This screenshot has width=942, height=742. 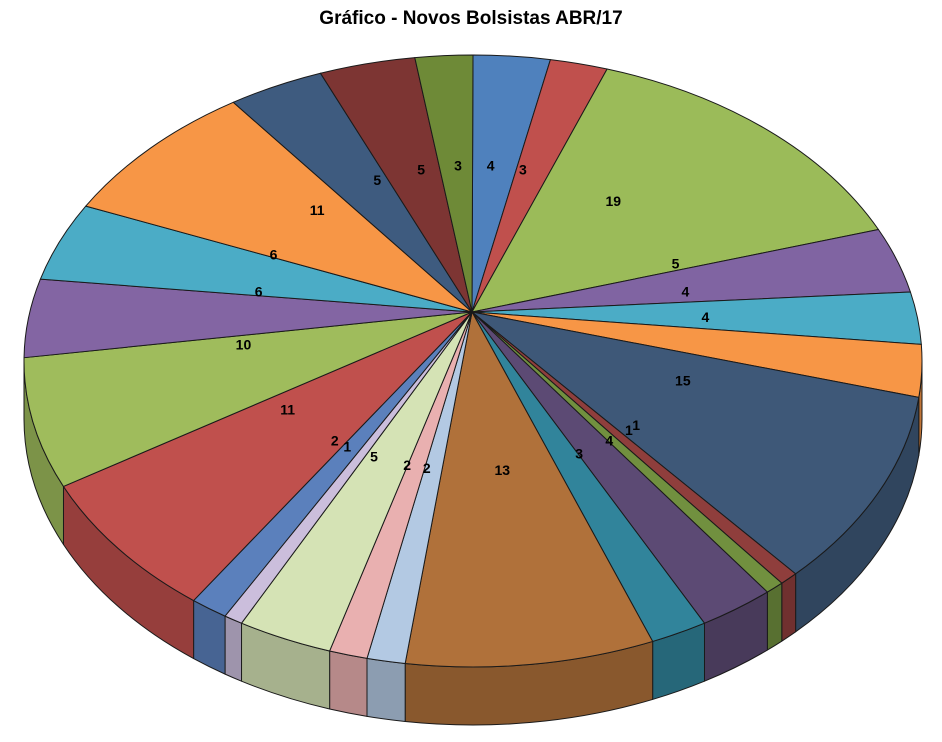 I want to click on pie-slice-label: 10, so click(x=244, y=345).